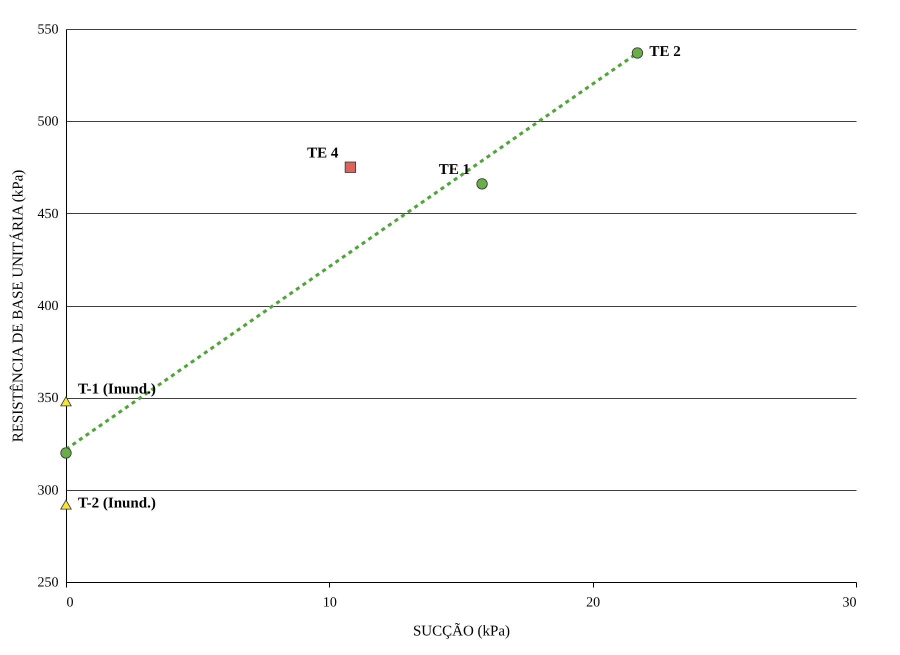 Image resolution: width=900 pixels, height=655 pixels. I want to click on y-tick-label: 400, so click(48, 306).